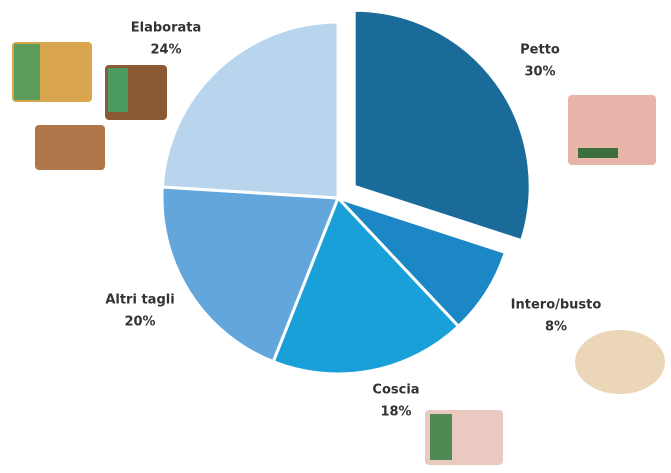 This screenshot has height=473, width=671. Describe the element at coordinates (556, 327) in the screenshot. I see `slice-value-label: 8%` at that location.